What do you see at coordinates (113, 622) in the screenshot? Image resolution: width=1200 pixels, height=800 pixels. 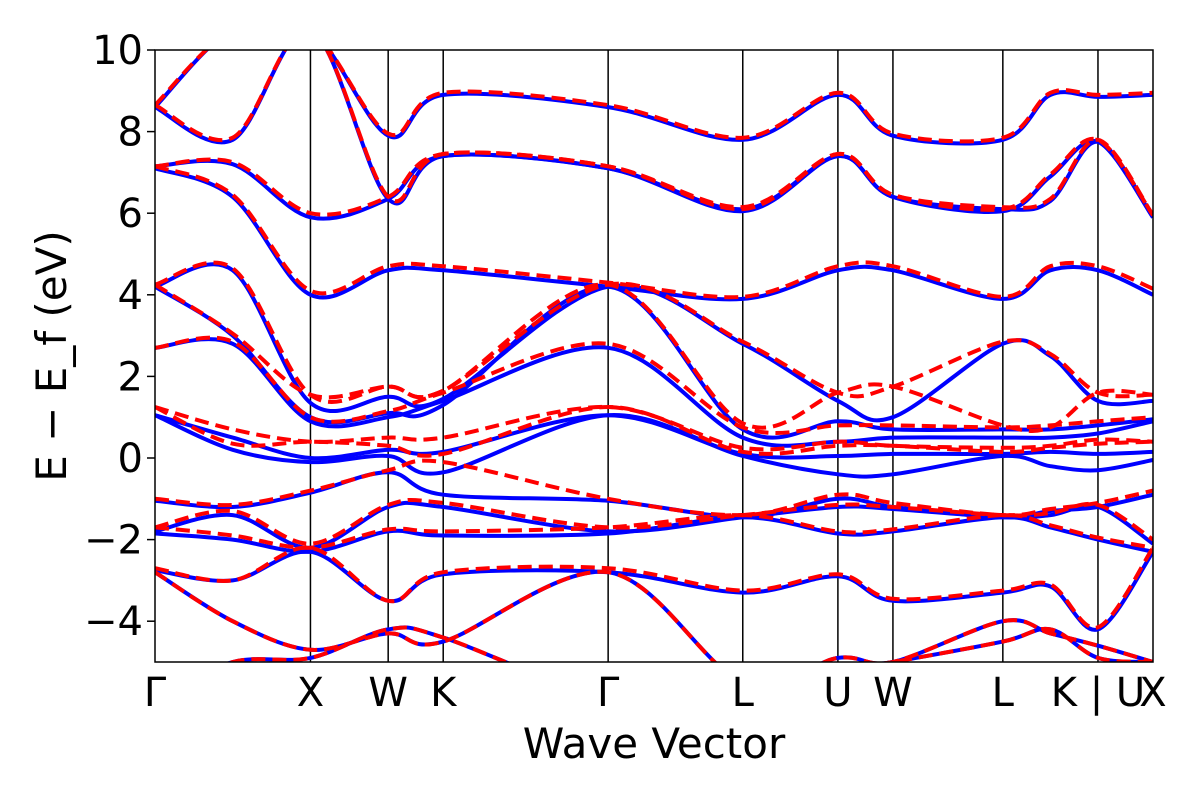 I see `y-tick-label: −4` at bounding box center [113, 622].